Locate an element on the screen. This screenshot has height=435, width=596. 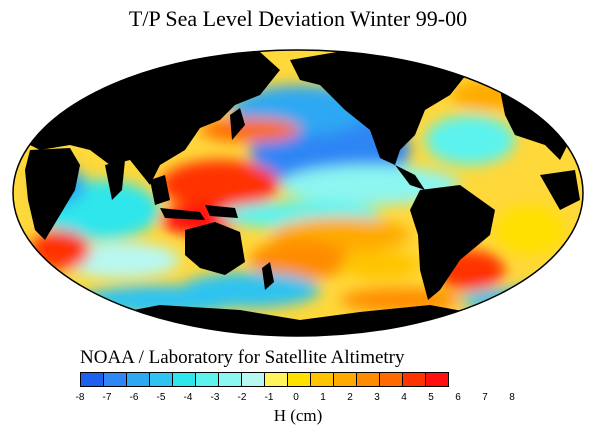
land-india is located at coordinates (115, 180).